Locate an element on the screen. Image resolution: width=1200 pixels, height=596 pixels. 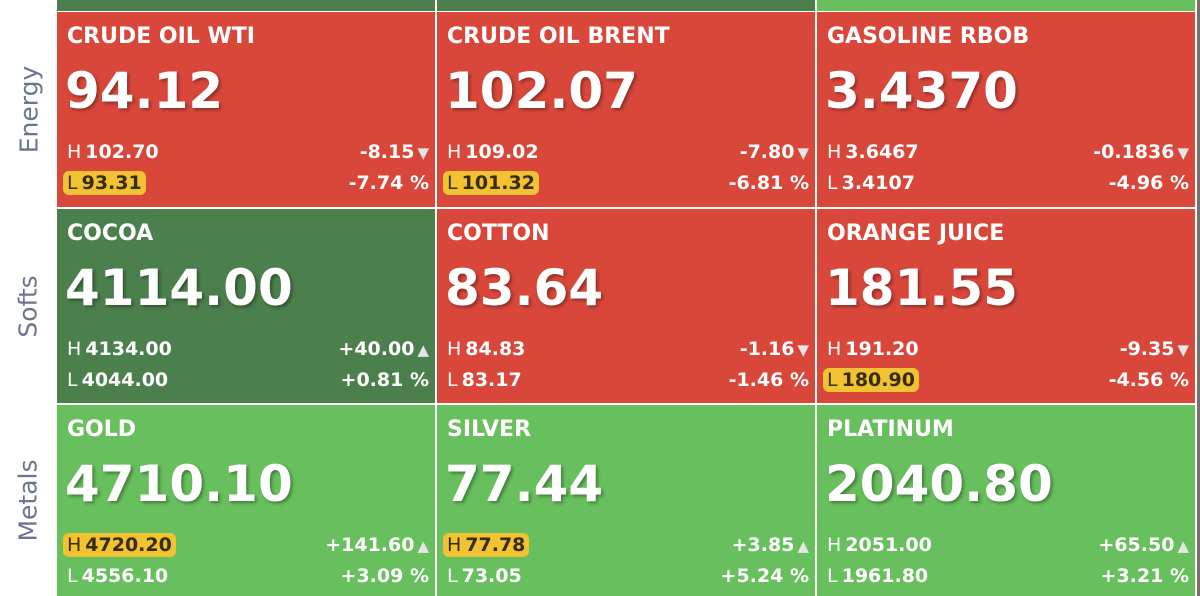
low-value: L 83.17 is located at coordinates (484, 380).